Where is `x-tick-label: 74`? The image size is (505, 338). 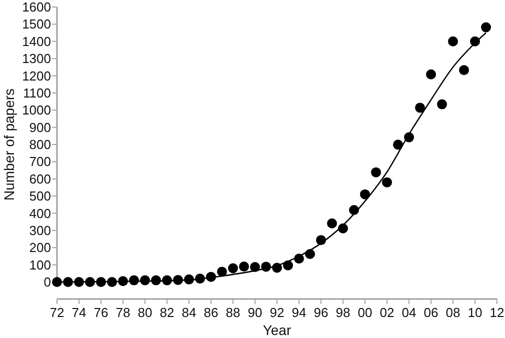
x-tick-label: 74 is located at coordinates (79, 312).